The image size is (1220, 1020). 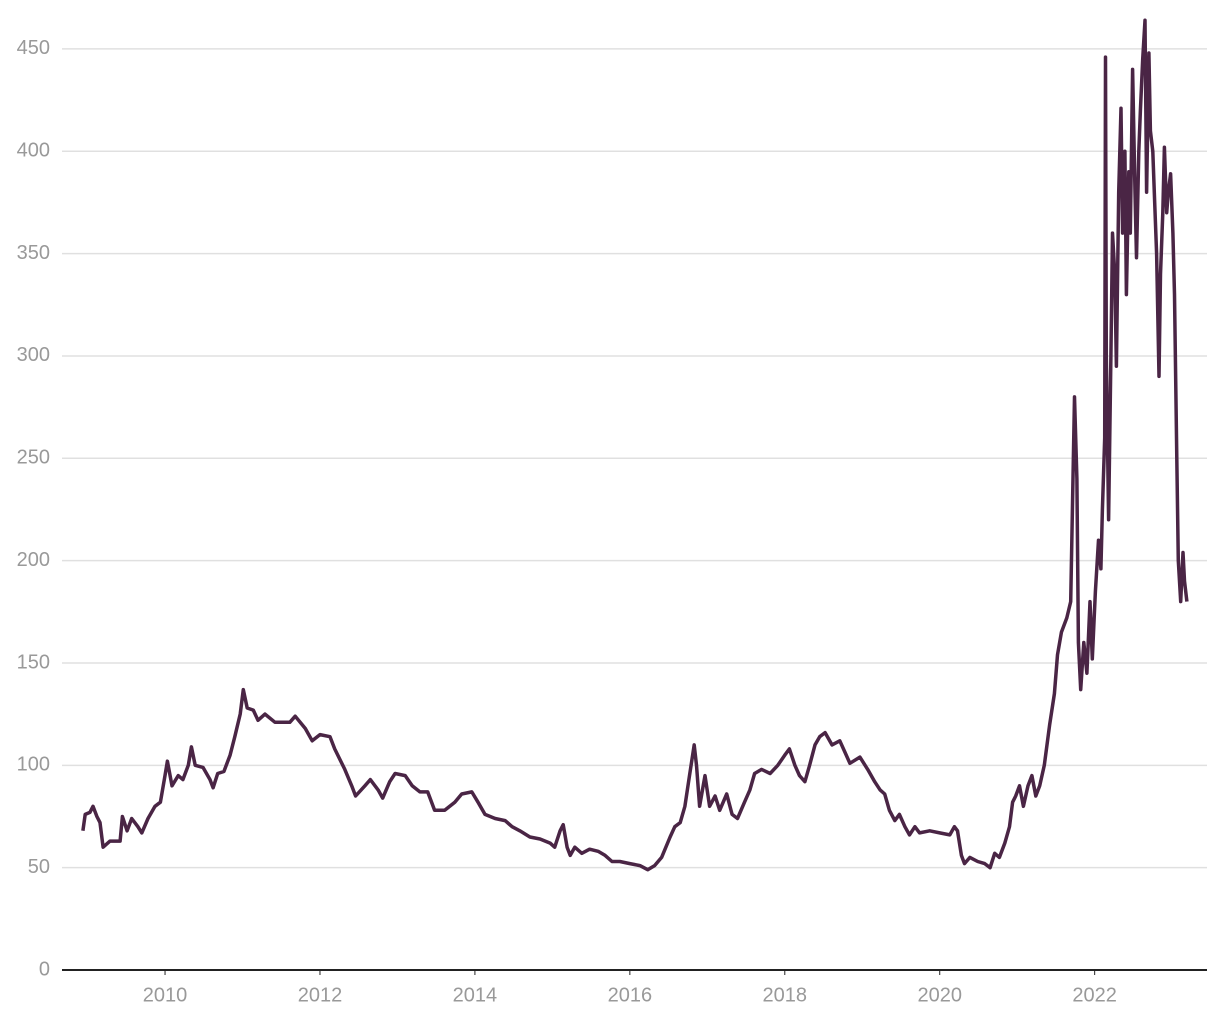 I want to click on y-tick-label: 350, so click(x=33, y=253).